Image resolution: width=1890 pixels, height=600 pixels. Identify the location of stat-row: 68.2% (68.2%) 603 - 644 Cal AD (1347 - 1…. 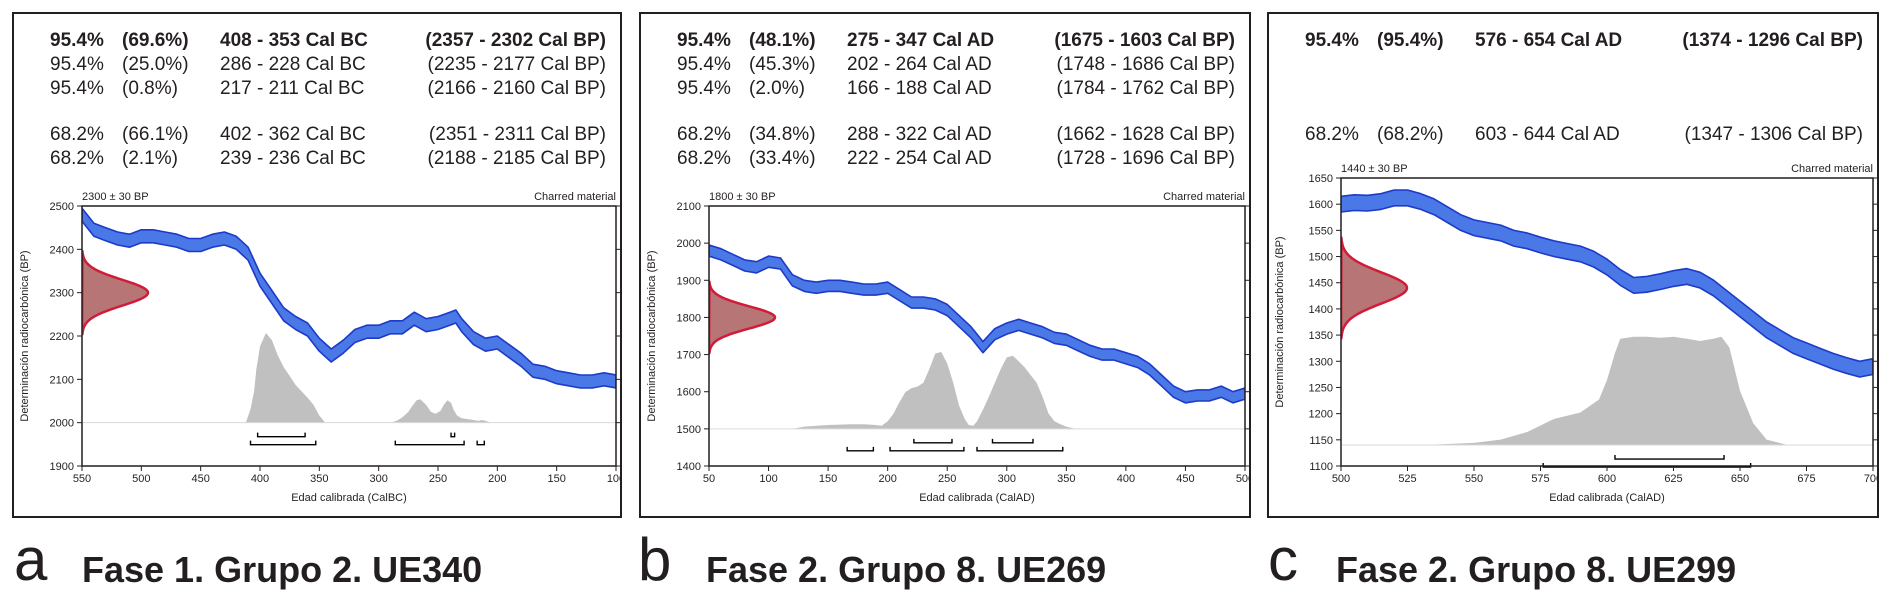
(1573, 136).